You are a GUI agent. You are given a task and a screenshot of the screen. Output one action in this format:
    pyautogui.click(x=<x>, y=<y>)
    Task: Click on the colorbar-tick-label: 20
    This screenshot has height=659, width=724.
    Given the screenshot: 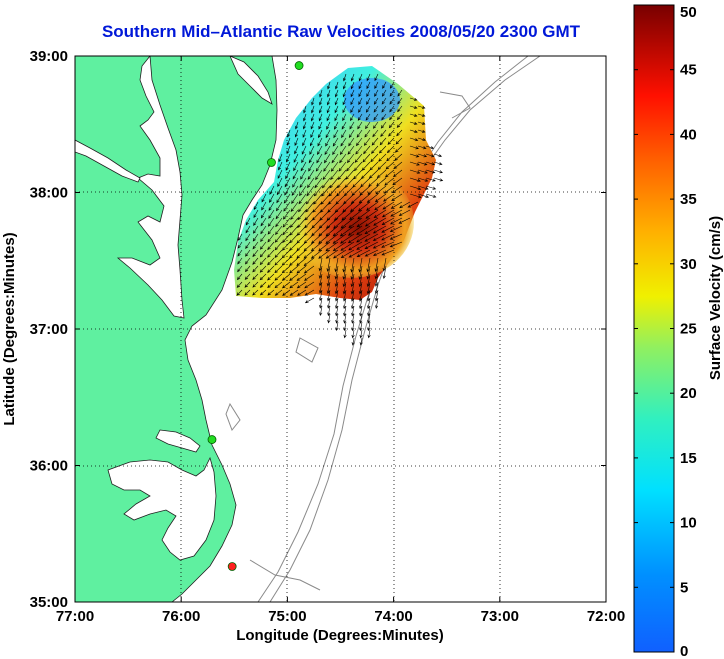 What is the action you would take?
    pyautogui.click(x=688, y=393)
    